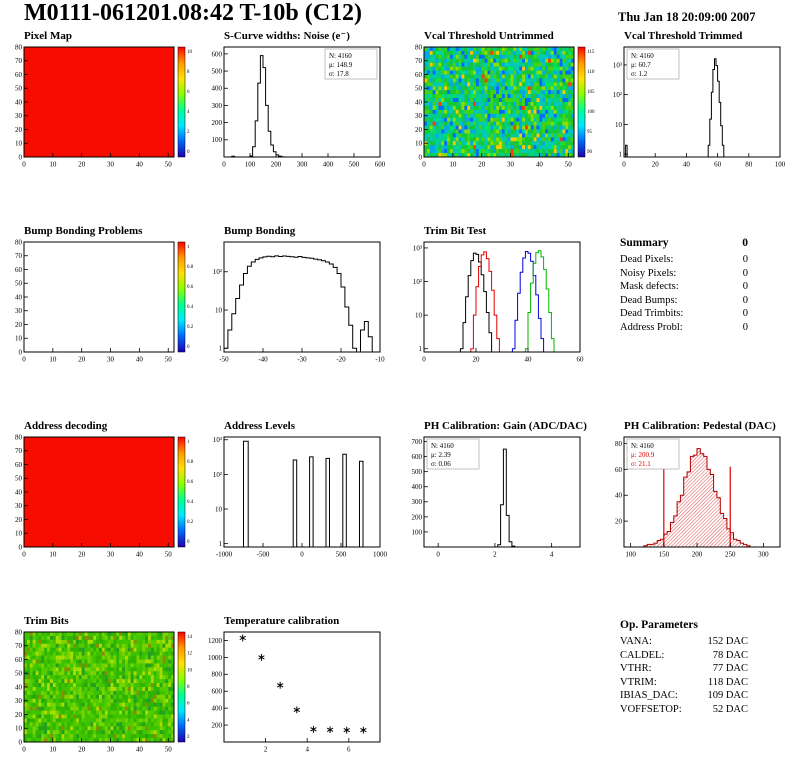  I want to click on summary-row: Dead Bumps: 0, so click(684, 301).